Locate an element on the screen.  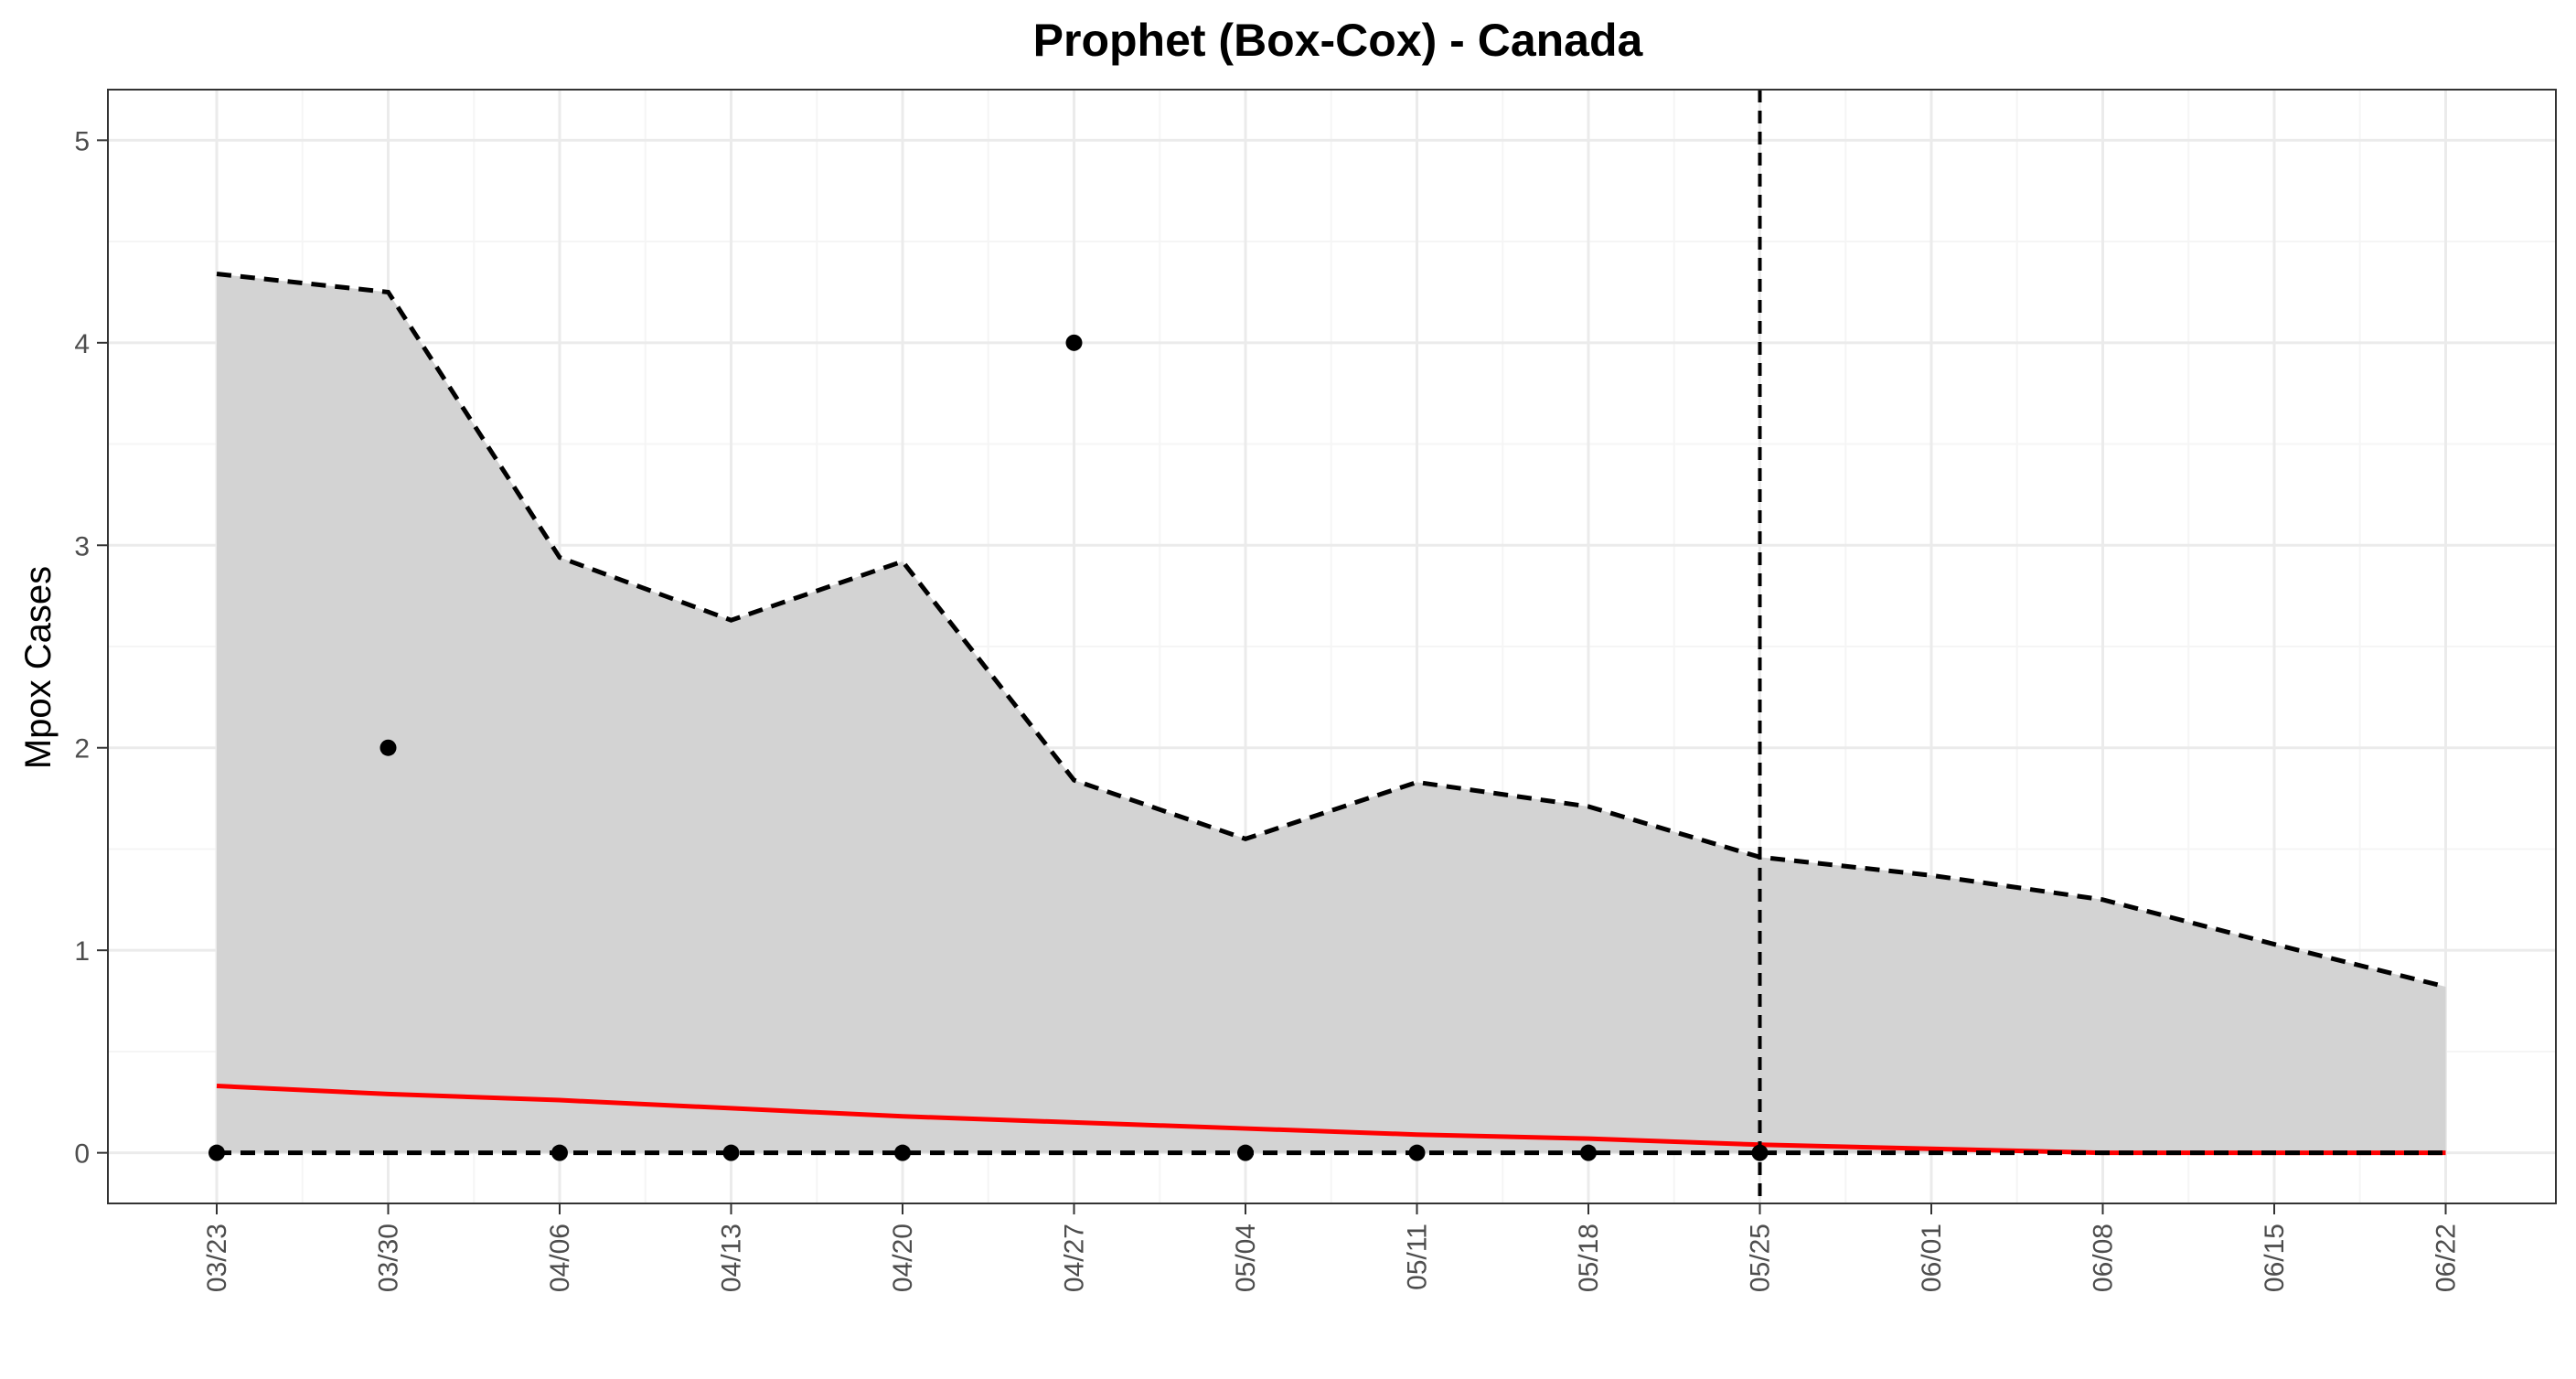
x-tick-label: 06/15 is located at coordinates (2275, 1258).